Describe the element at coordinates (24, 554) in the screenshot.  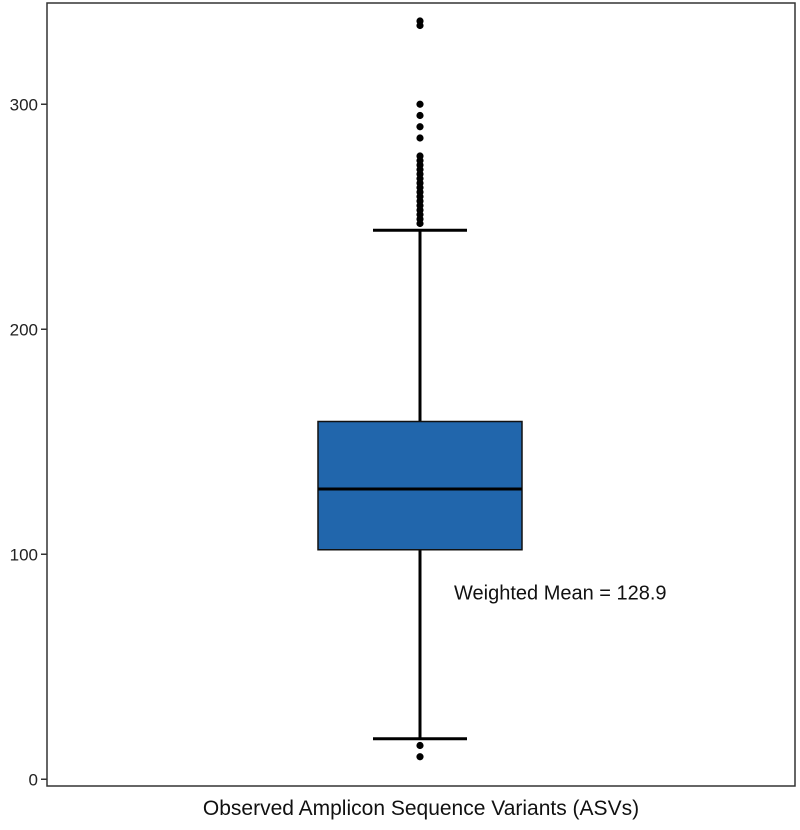
I see `y-tick-label: 100` at that location.